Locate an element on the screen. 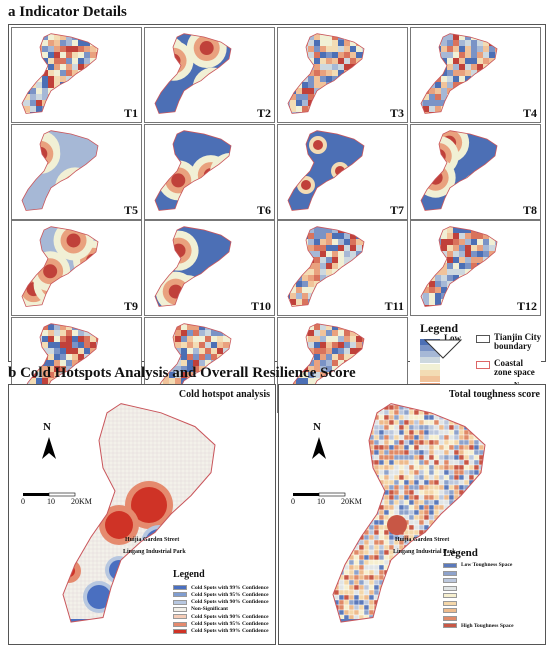 This screenshot has height=649, width=550. indicator-map-t7: T7 is located at coordinates (342, 171).